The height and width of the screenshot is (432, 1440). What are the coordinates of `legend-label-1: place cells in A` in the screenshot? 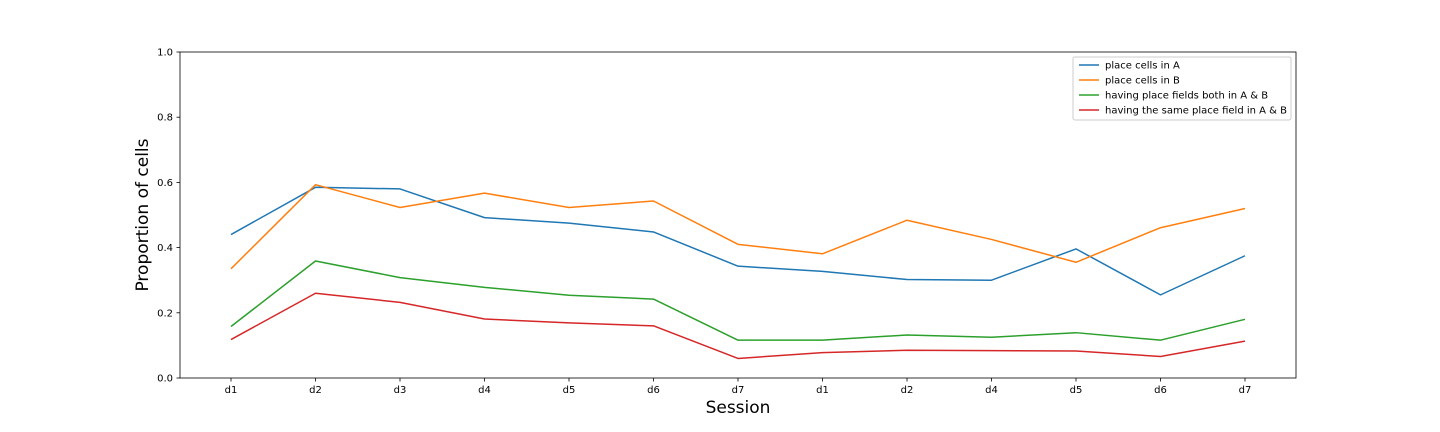 It's located at (1142, 66).